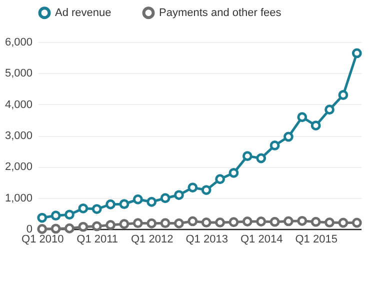  Describe the element at coordinates (18, 136) in the screenshot. I see `y-tick-label: 3,000` at that location.